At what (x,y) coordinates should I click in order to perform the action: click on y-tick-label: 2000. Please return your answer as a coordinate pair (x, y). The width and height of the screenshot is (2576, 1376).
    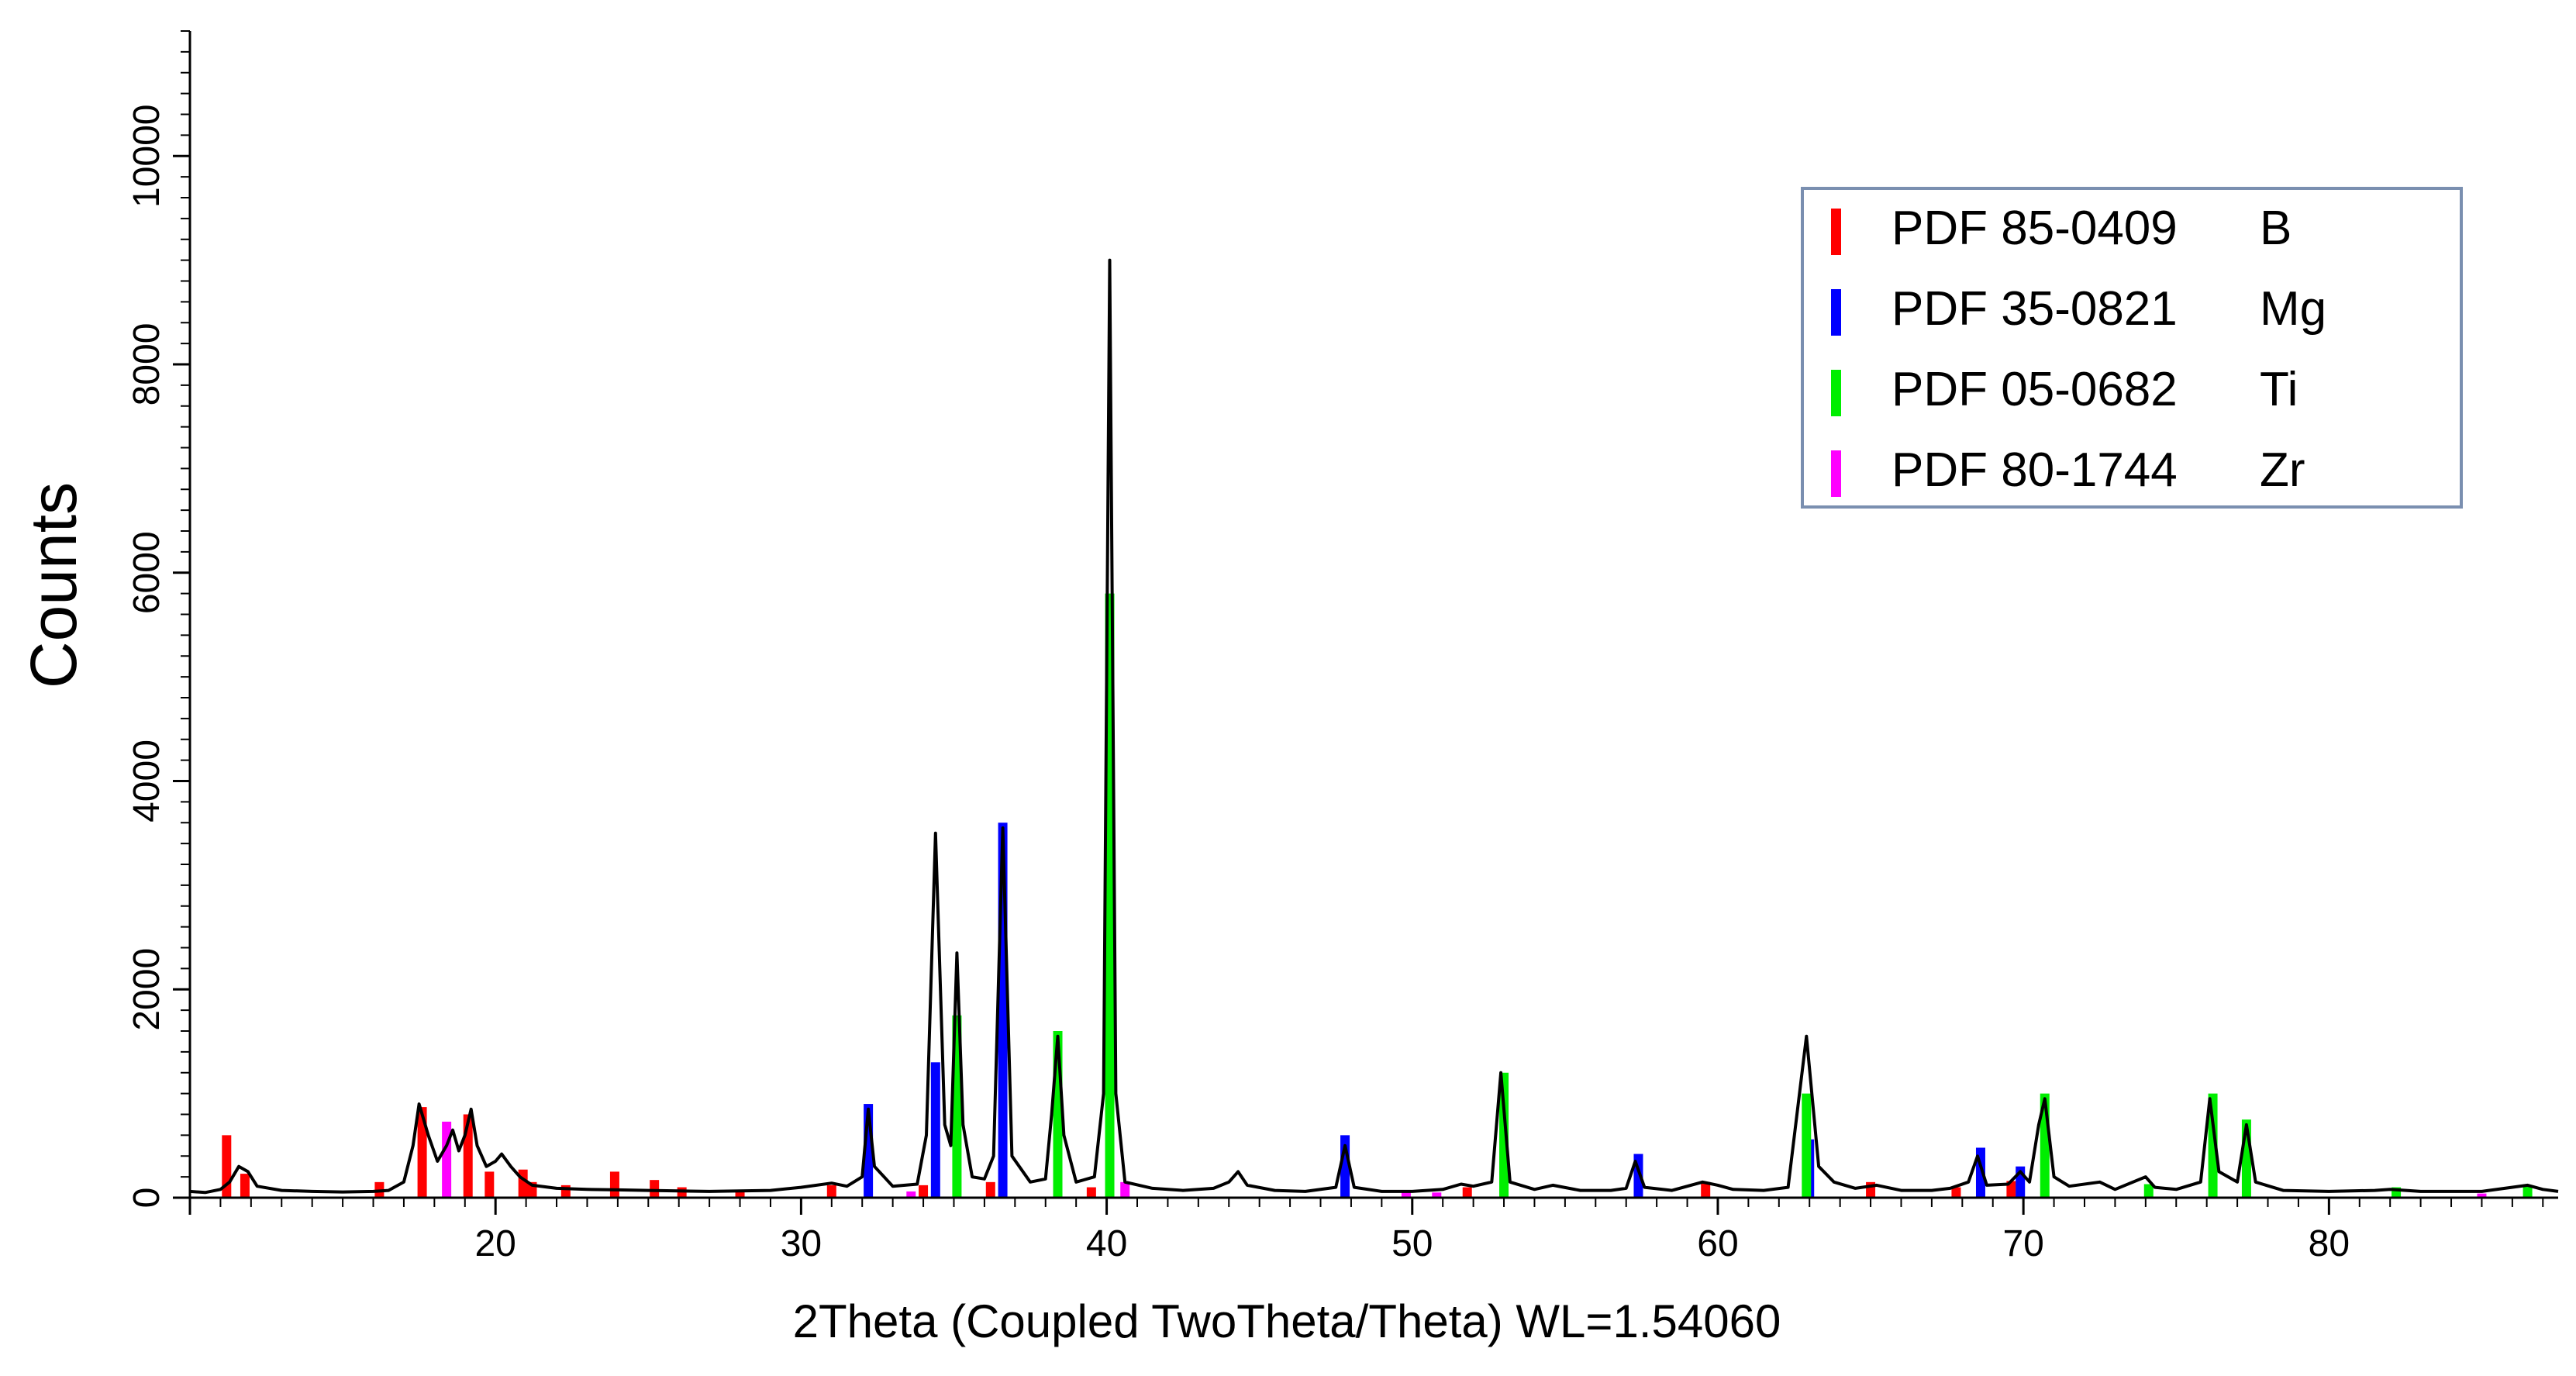
    Looking at the image, I should click on (146, 990).